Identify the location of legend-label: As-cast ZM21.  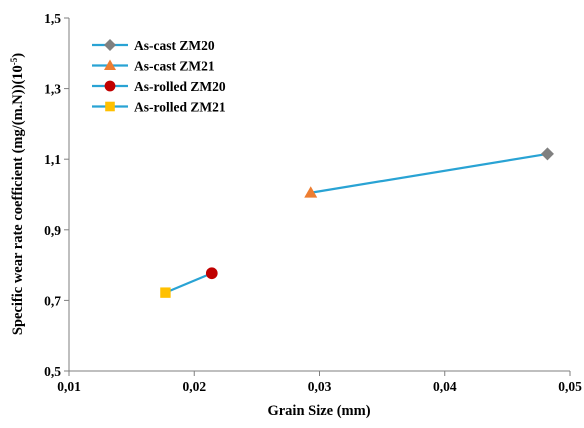
(174, 66).